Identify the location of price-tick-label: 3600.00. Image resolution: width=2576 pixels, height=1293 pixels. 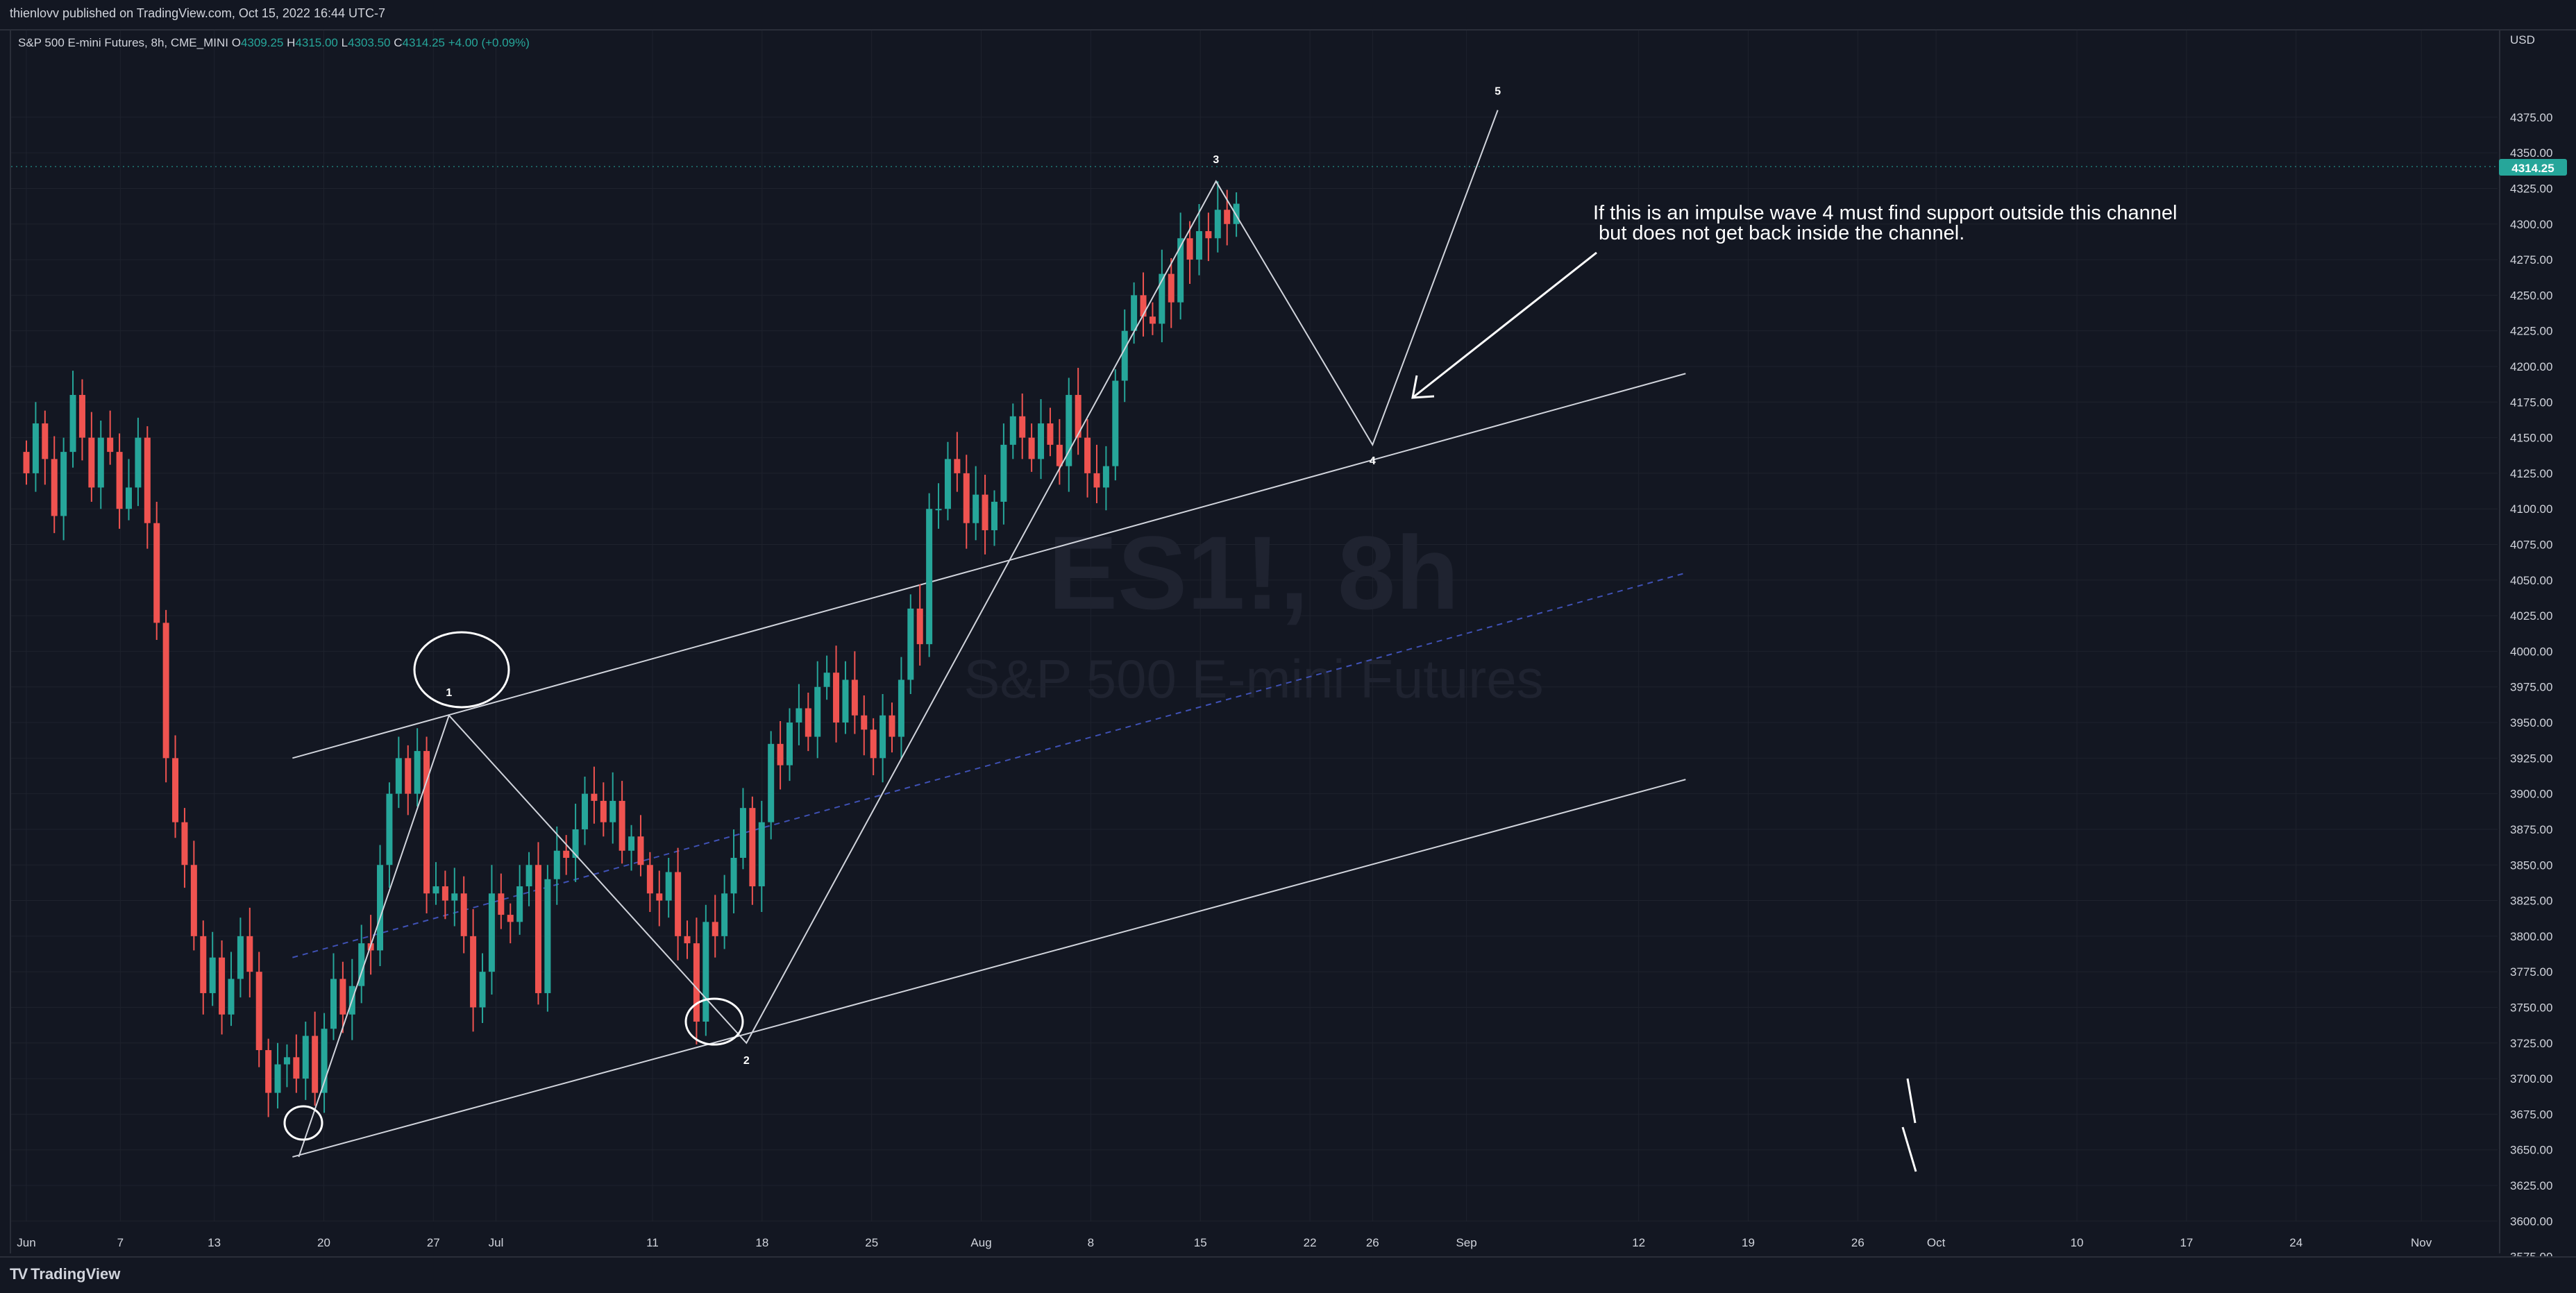
(2531, 1221).